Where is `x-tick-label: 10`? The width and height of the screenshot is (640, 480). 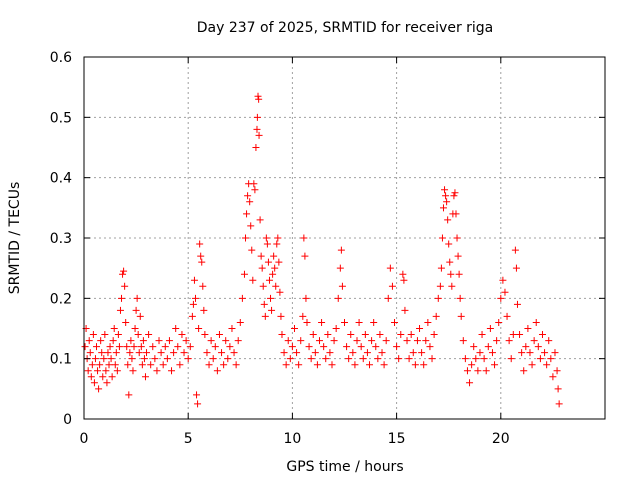 x-tick-label: 10 is located at coordinates (292, 439).